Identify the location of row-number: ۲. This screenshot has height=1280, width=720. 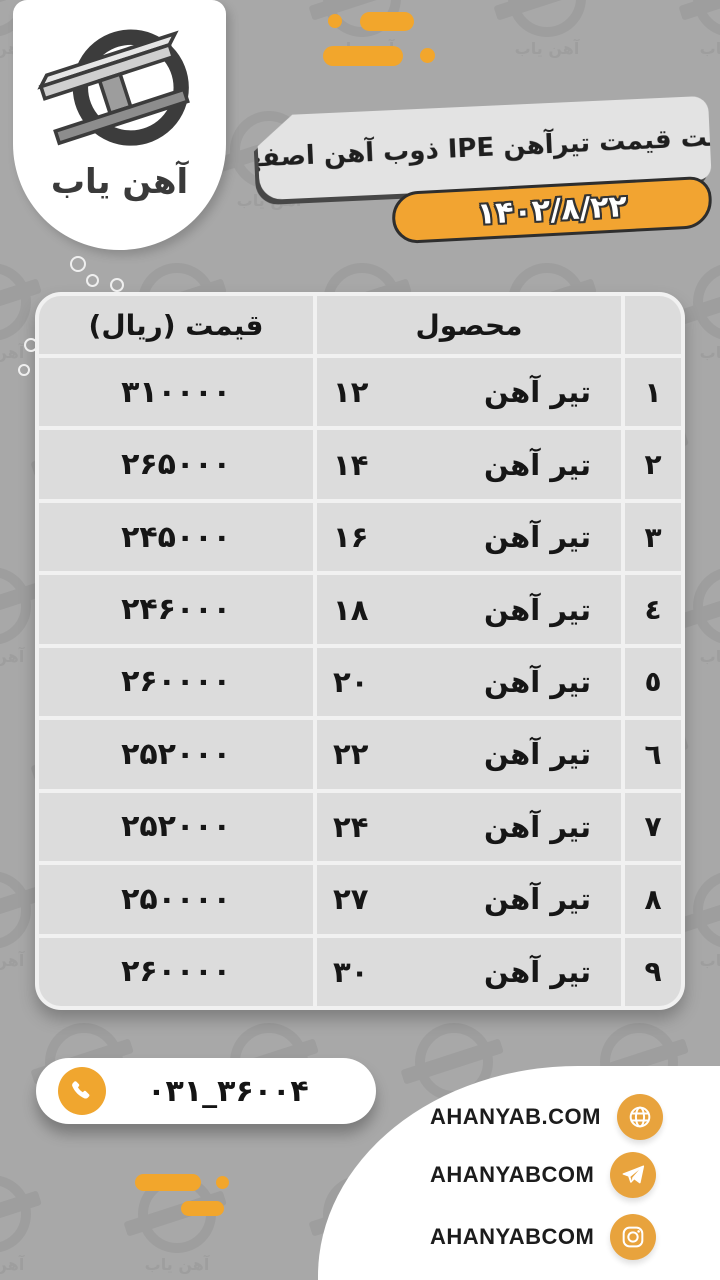
(653, 464).